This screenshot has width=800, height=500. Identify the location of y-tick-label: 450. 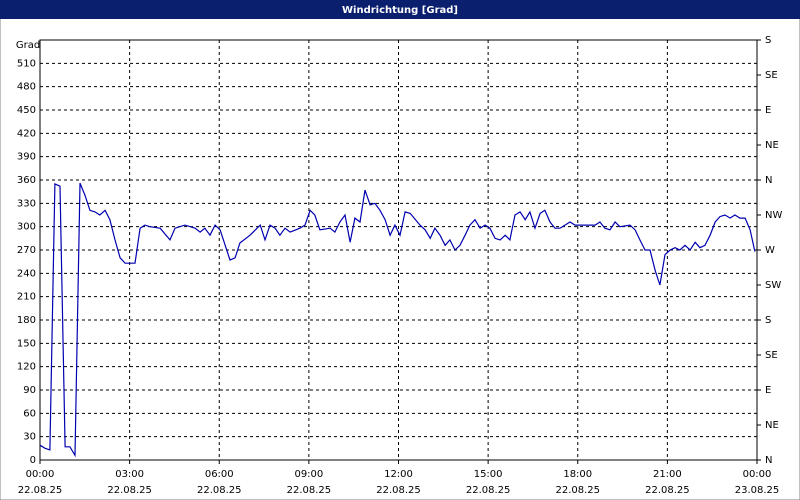
(26, 110).